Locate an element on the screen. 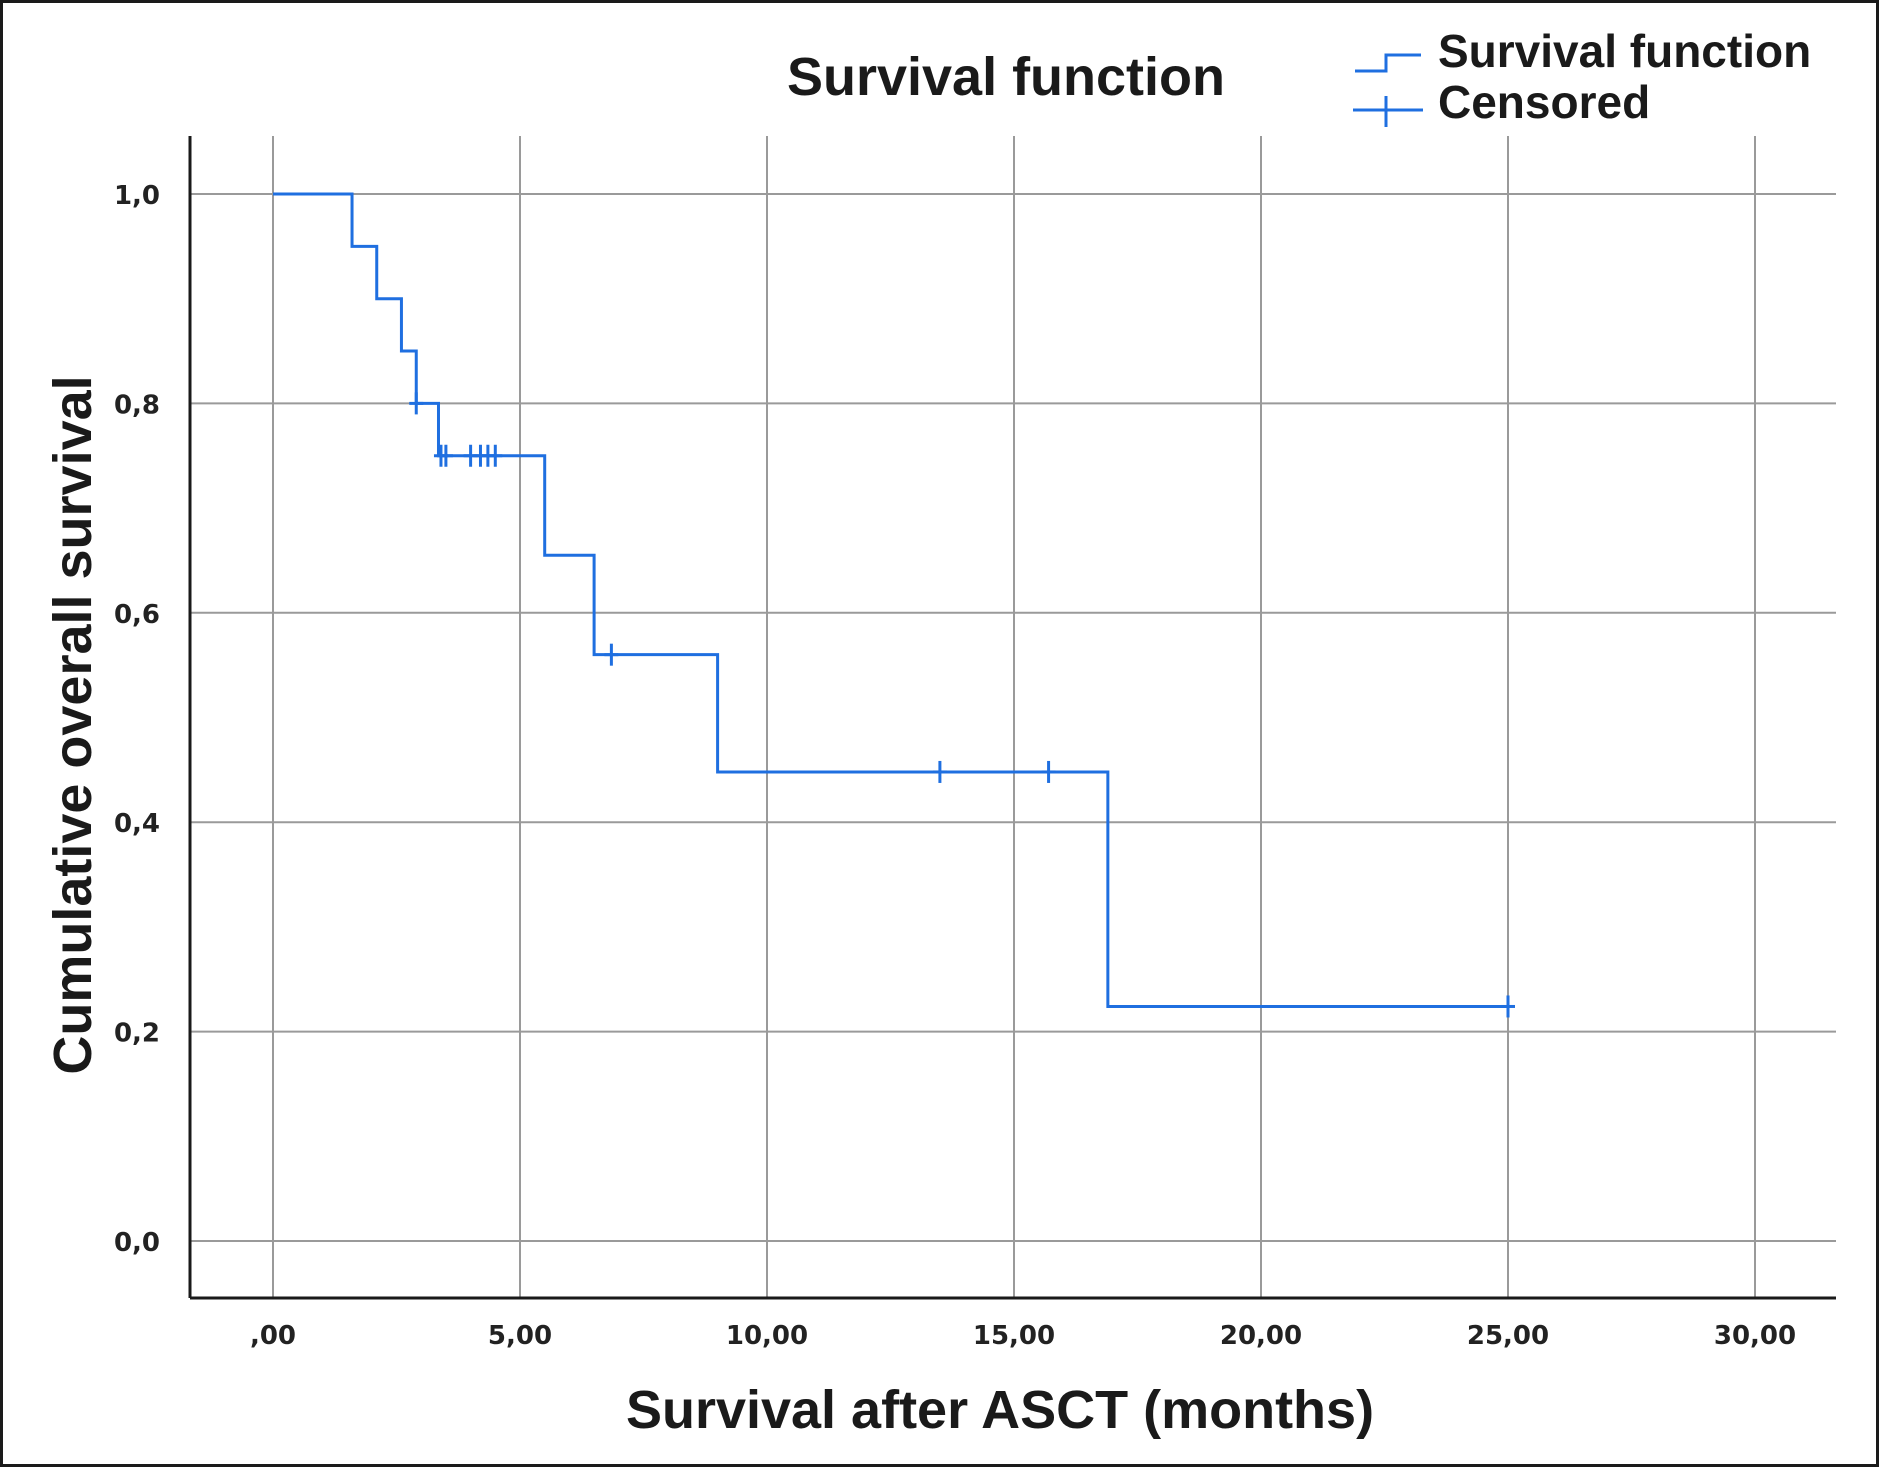  legend: Survival function Censored is located at coordinates (1582, 76).